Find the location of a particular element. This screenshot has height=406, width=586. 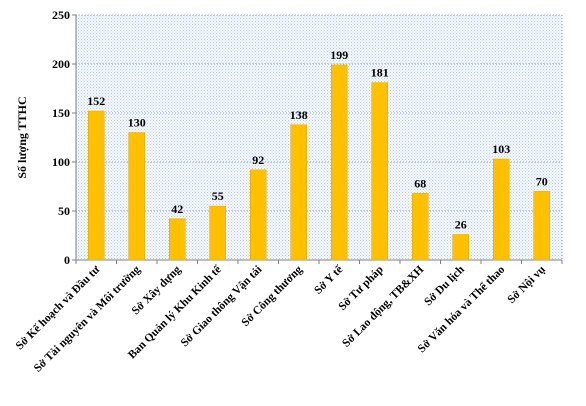

y-tick-label: 50 is located at coordinates (64, 211).